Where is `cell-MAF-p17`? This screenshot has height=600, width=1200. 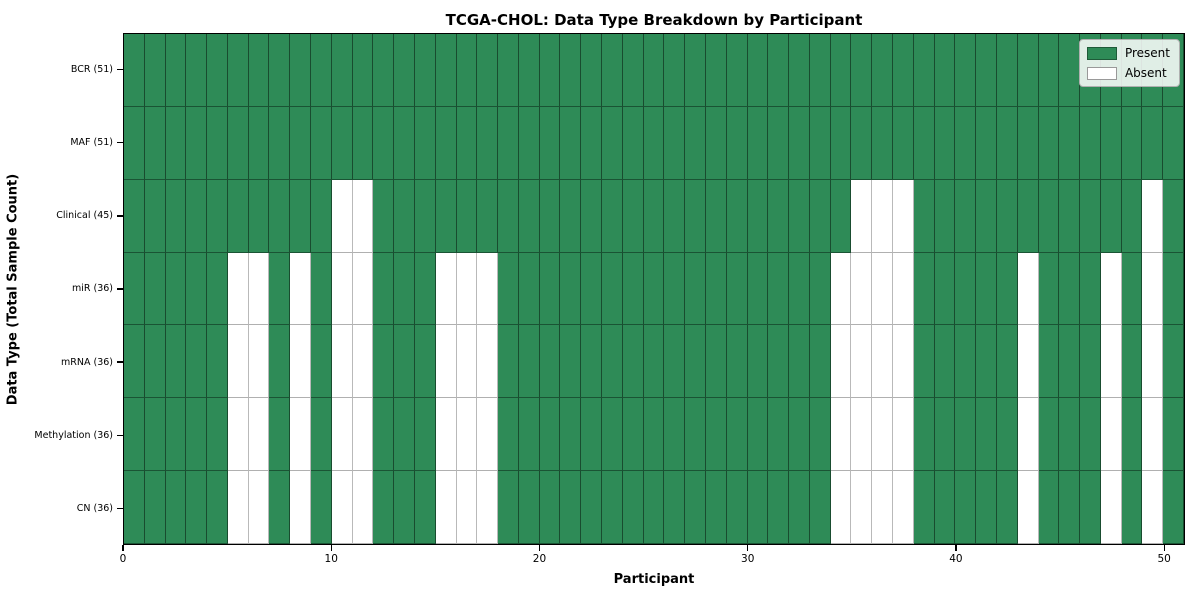
cell-MAF-p17 is located at coordinates (488, 143).